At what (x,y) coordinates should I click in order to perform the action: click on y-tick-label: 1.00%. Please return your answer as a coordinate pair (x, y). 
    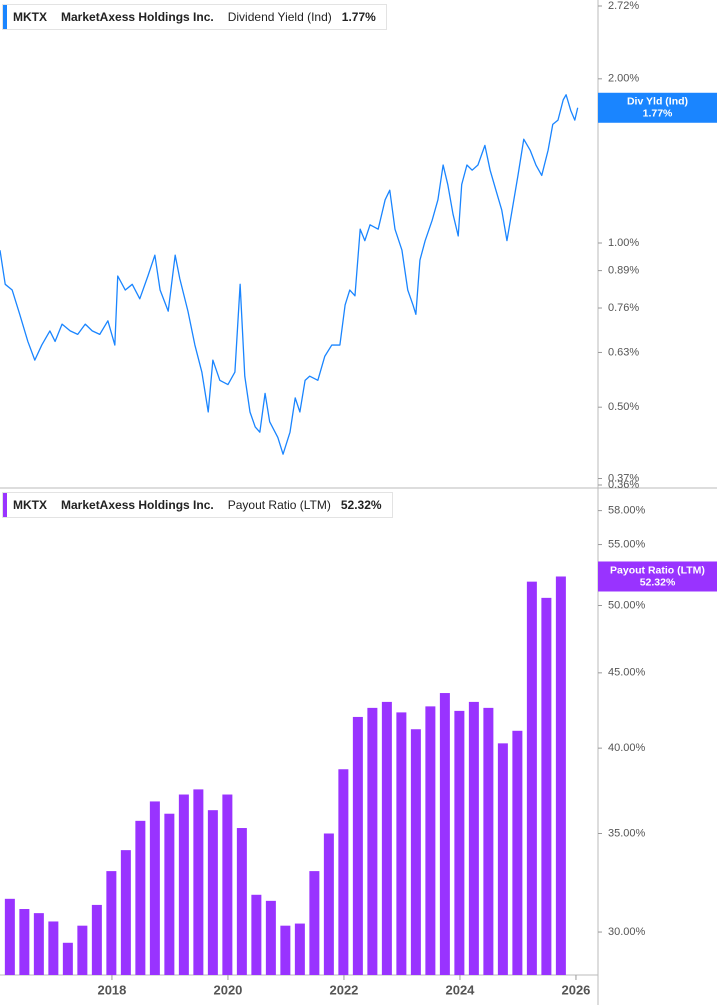
    Looking at the image, I should click on (623, 243).